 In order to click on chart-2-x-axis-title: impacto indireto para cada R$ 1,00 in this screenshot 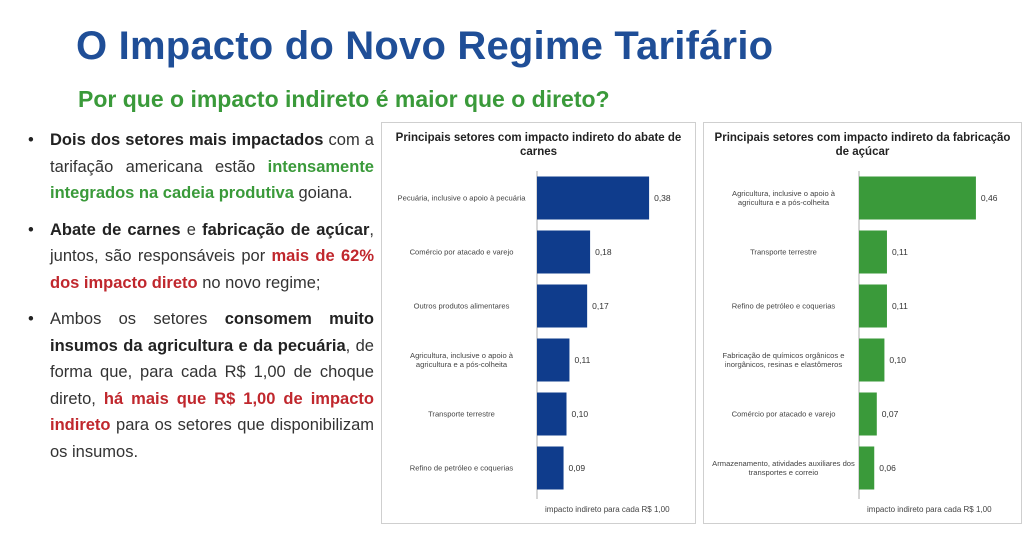, I will do `click(929, 509)`.